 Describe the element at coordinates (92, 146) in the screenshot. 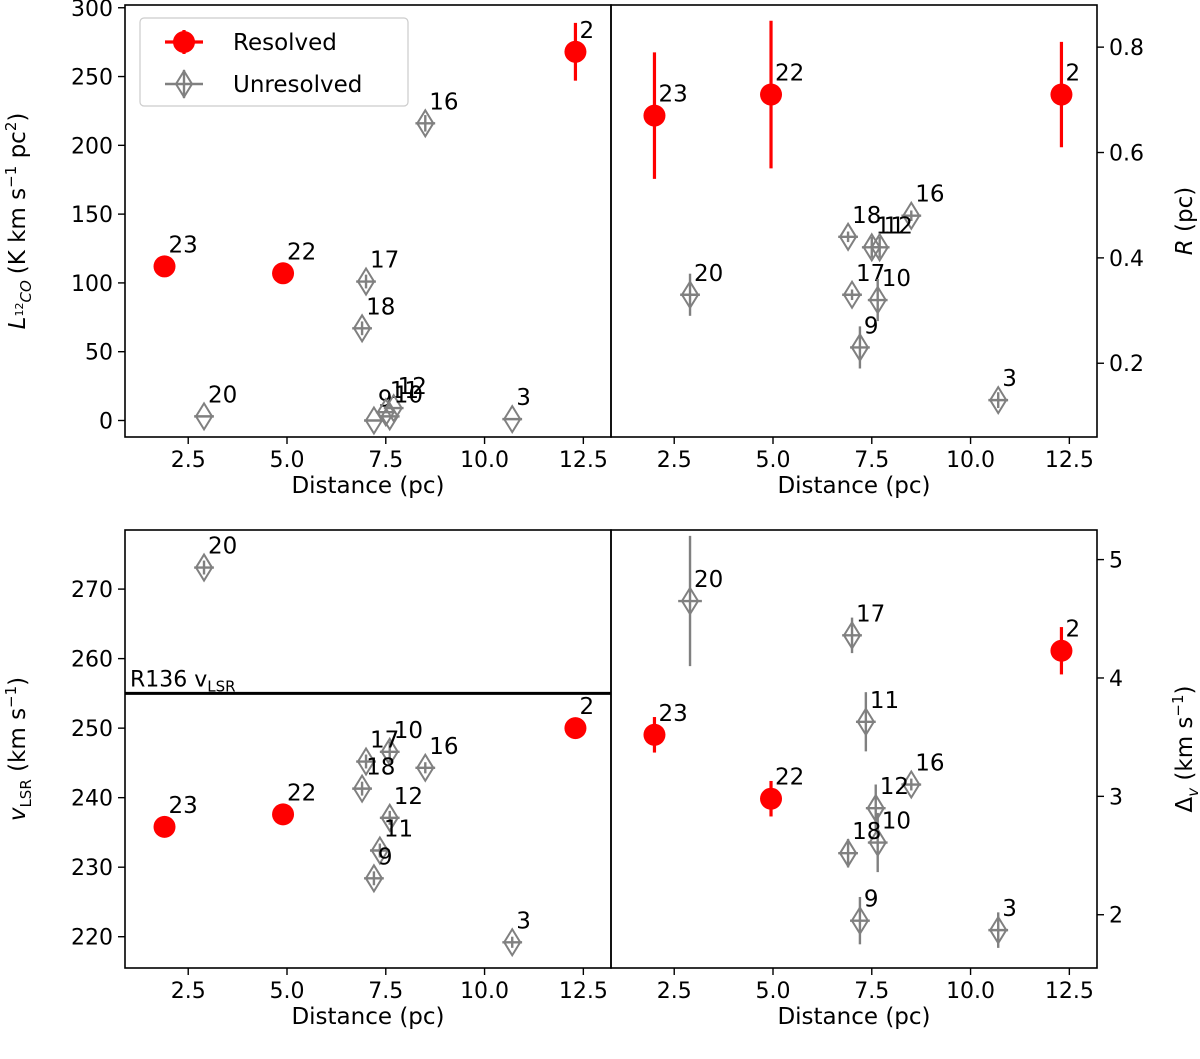

I see `y-tick-label: 200` at that location.